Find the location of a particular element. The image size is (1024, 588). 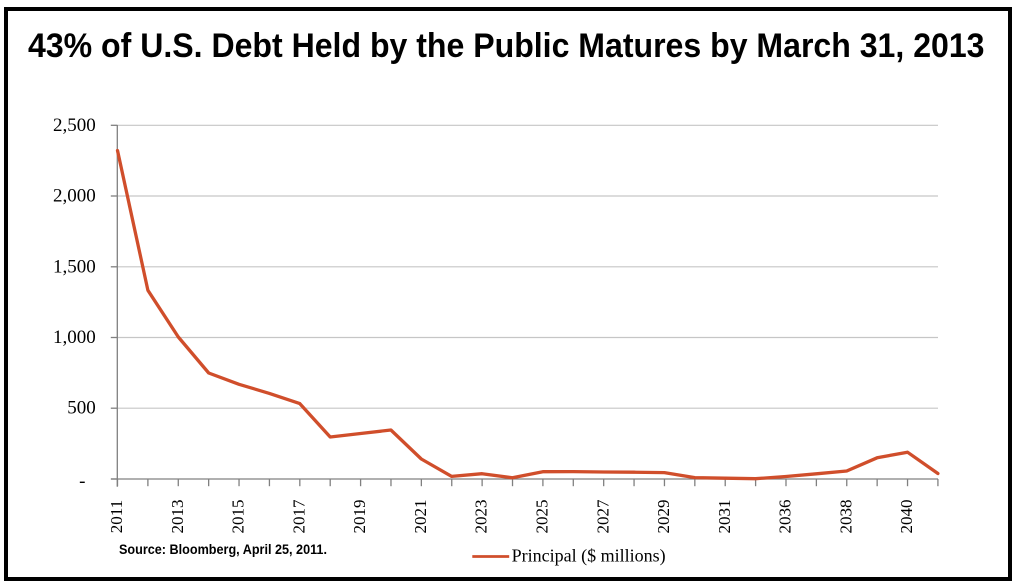

svg-text: 2023 is located at coordinates (481, 517).